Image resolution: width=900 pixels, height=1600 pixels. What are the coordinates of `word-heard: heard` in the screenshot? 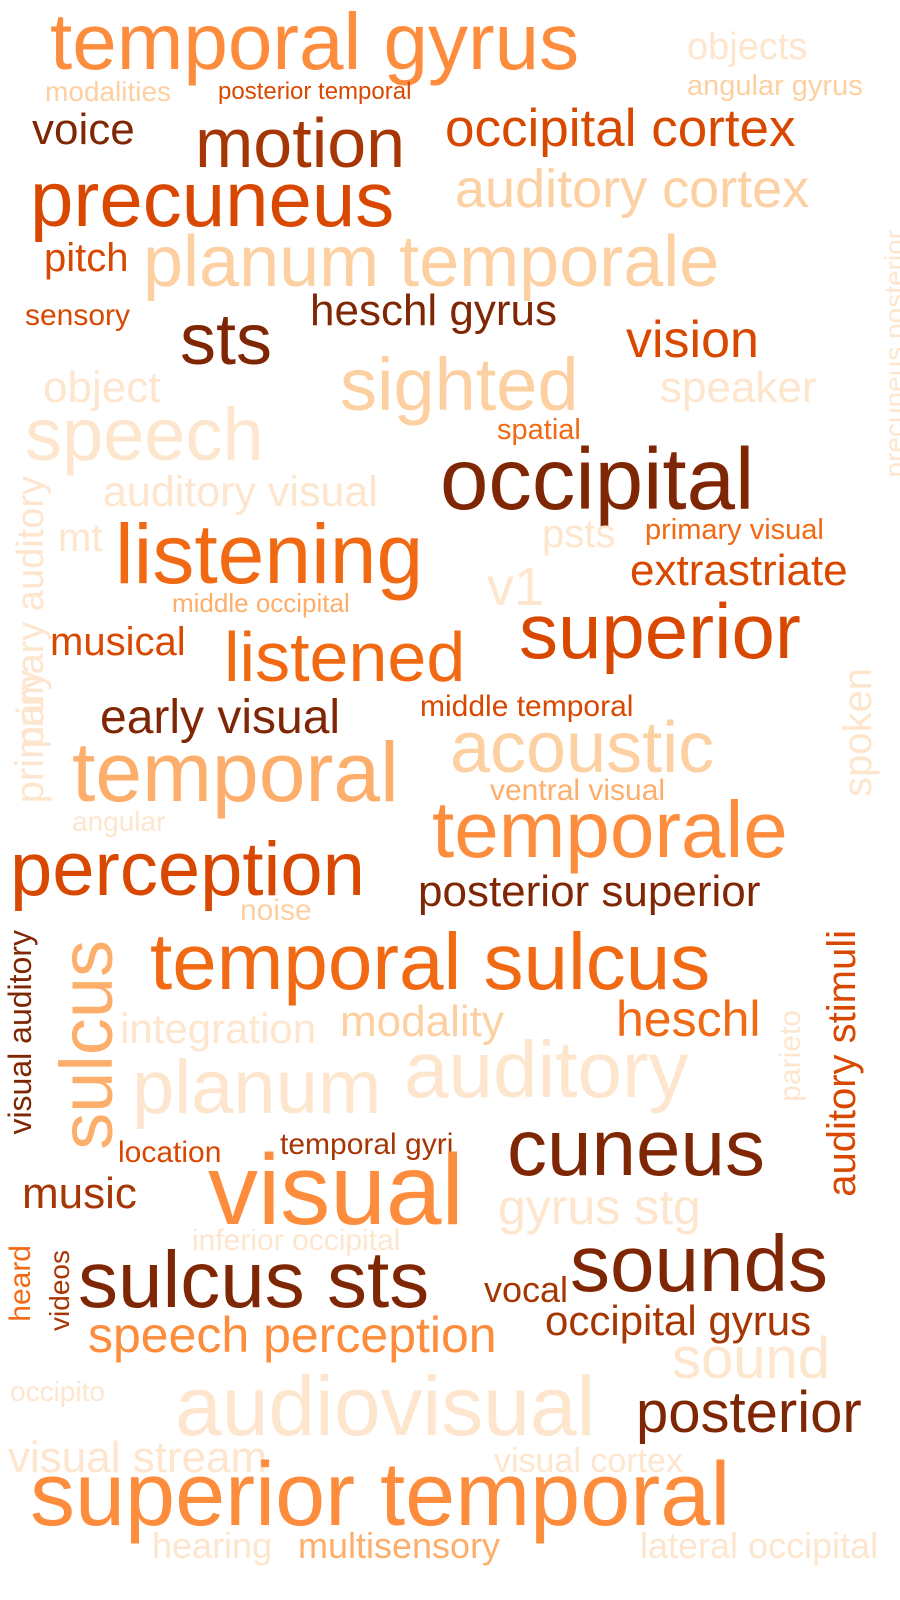 It's located at (20, 1283).